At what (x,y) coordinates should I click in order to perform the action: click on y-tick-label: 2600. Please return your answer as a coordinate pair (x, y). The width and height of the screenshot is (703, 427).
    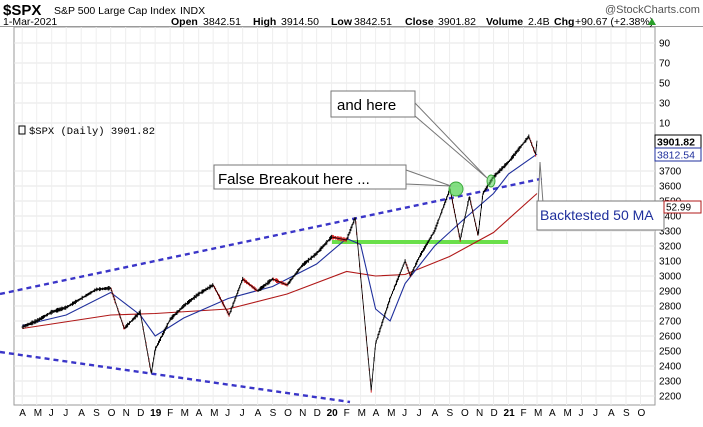
    Looking at the image, I should click on (670, 337).